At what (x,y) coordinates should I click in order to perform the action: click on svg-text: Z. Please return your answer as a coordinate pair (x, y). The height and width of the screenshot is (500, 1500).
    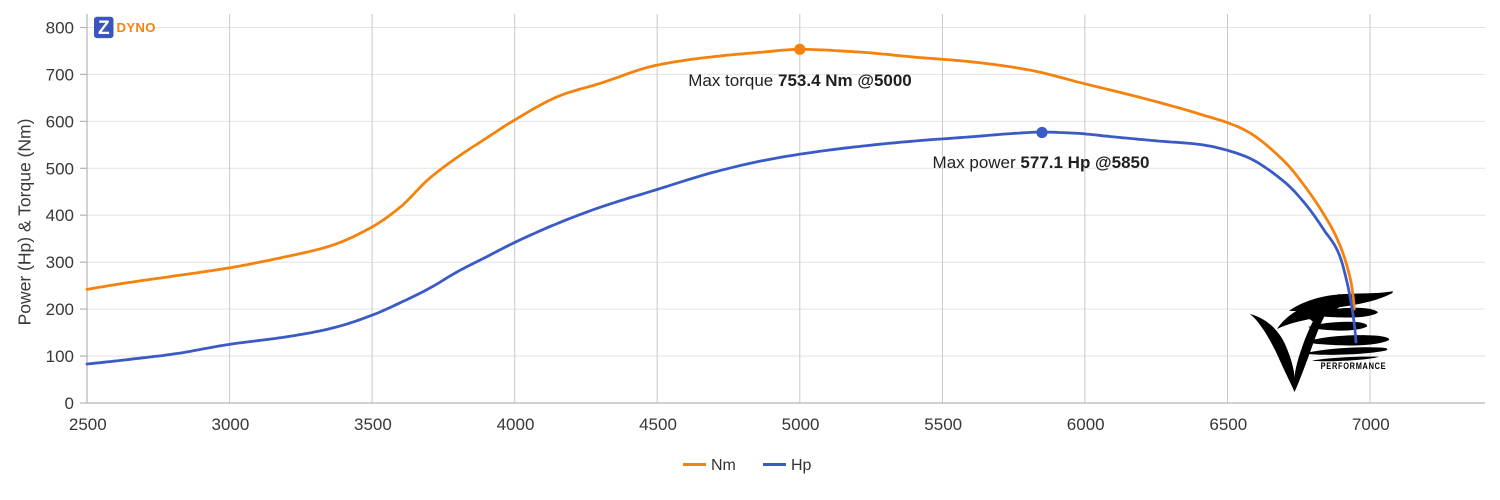
    Looking at the image, I should click on (104, 28).